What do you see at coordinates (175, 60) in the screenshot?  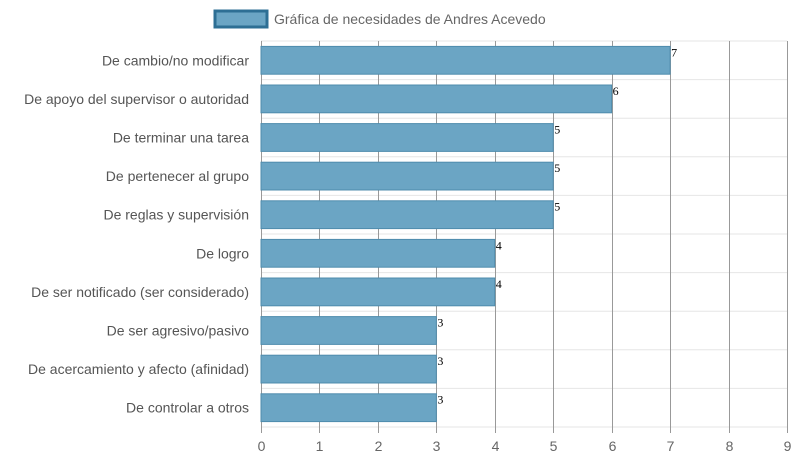 I see `category-label: De cambio/no modificar` at bounding box center [175, 60].